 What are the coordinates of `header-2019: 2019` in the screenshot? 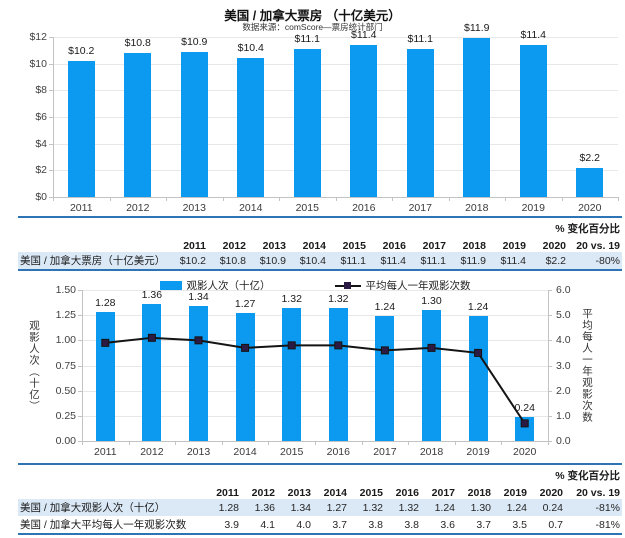 It's located at (515, 493).